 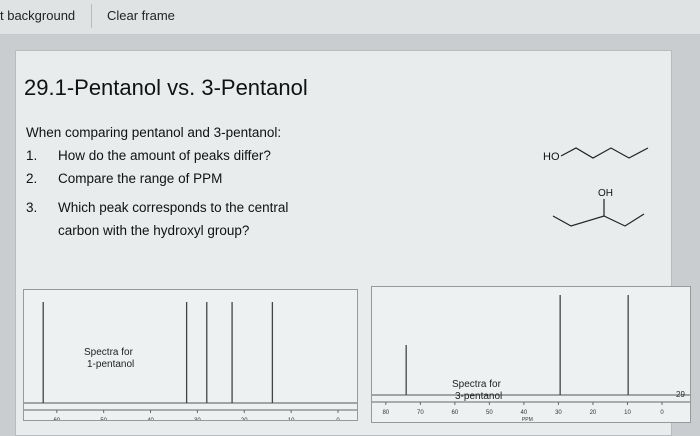 What do you see at coordinates (32, 178) in the screenshot?
I see `question-number: 2.` at bounding box center [32, 178].